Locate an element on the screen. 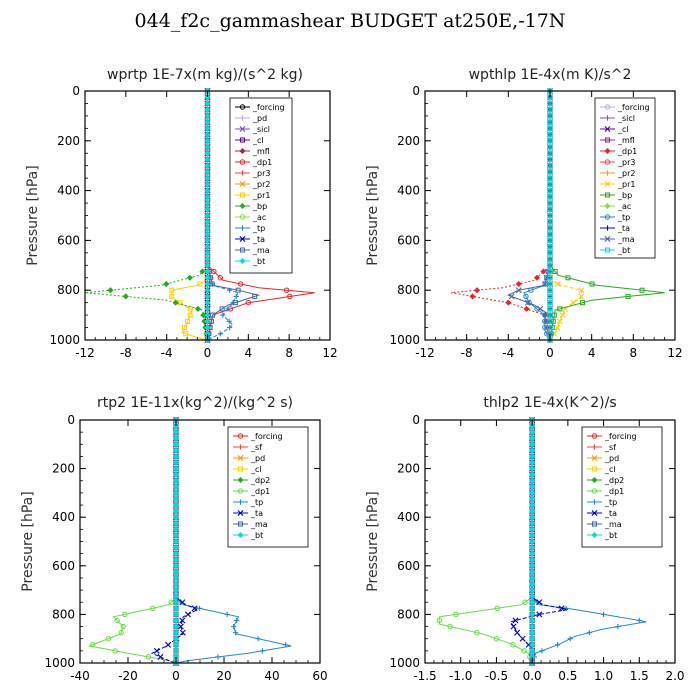 The height and width of the screenshot is (700, 700). y-tick-label: 800 is located at coordinates (408, 290).